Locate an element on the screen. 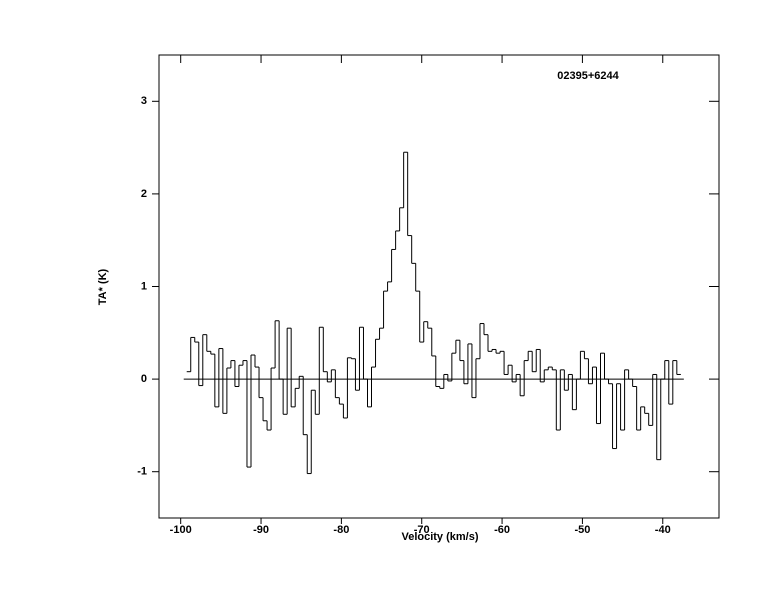  y-tick-label: 2 is located at coordinates (144, 194).